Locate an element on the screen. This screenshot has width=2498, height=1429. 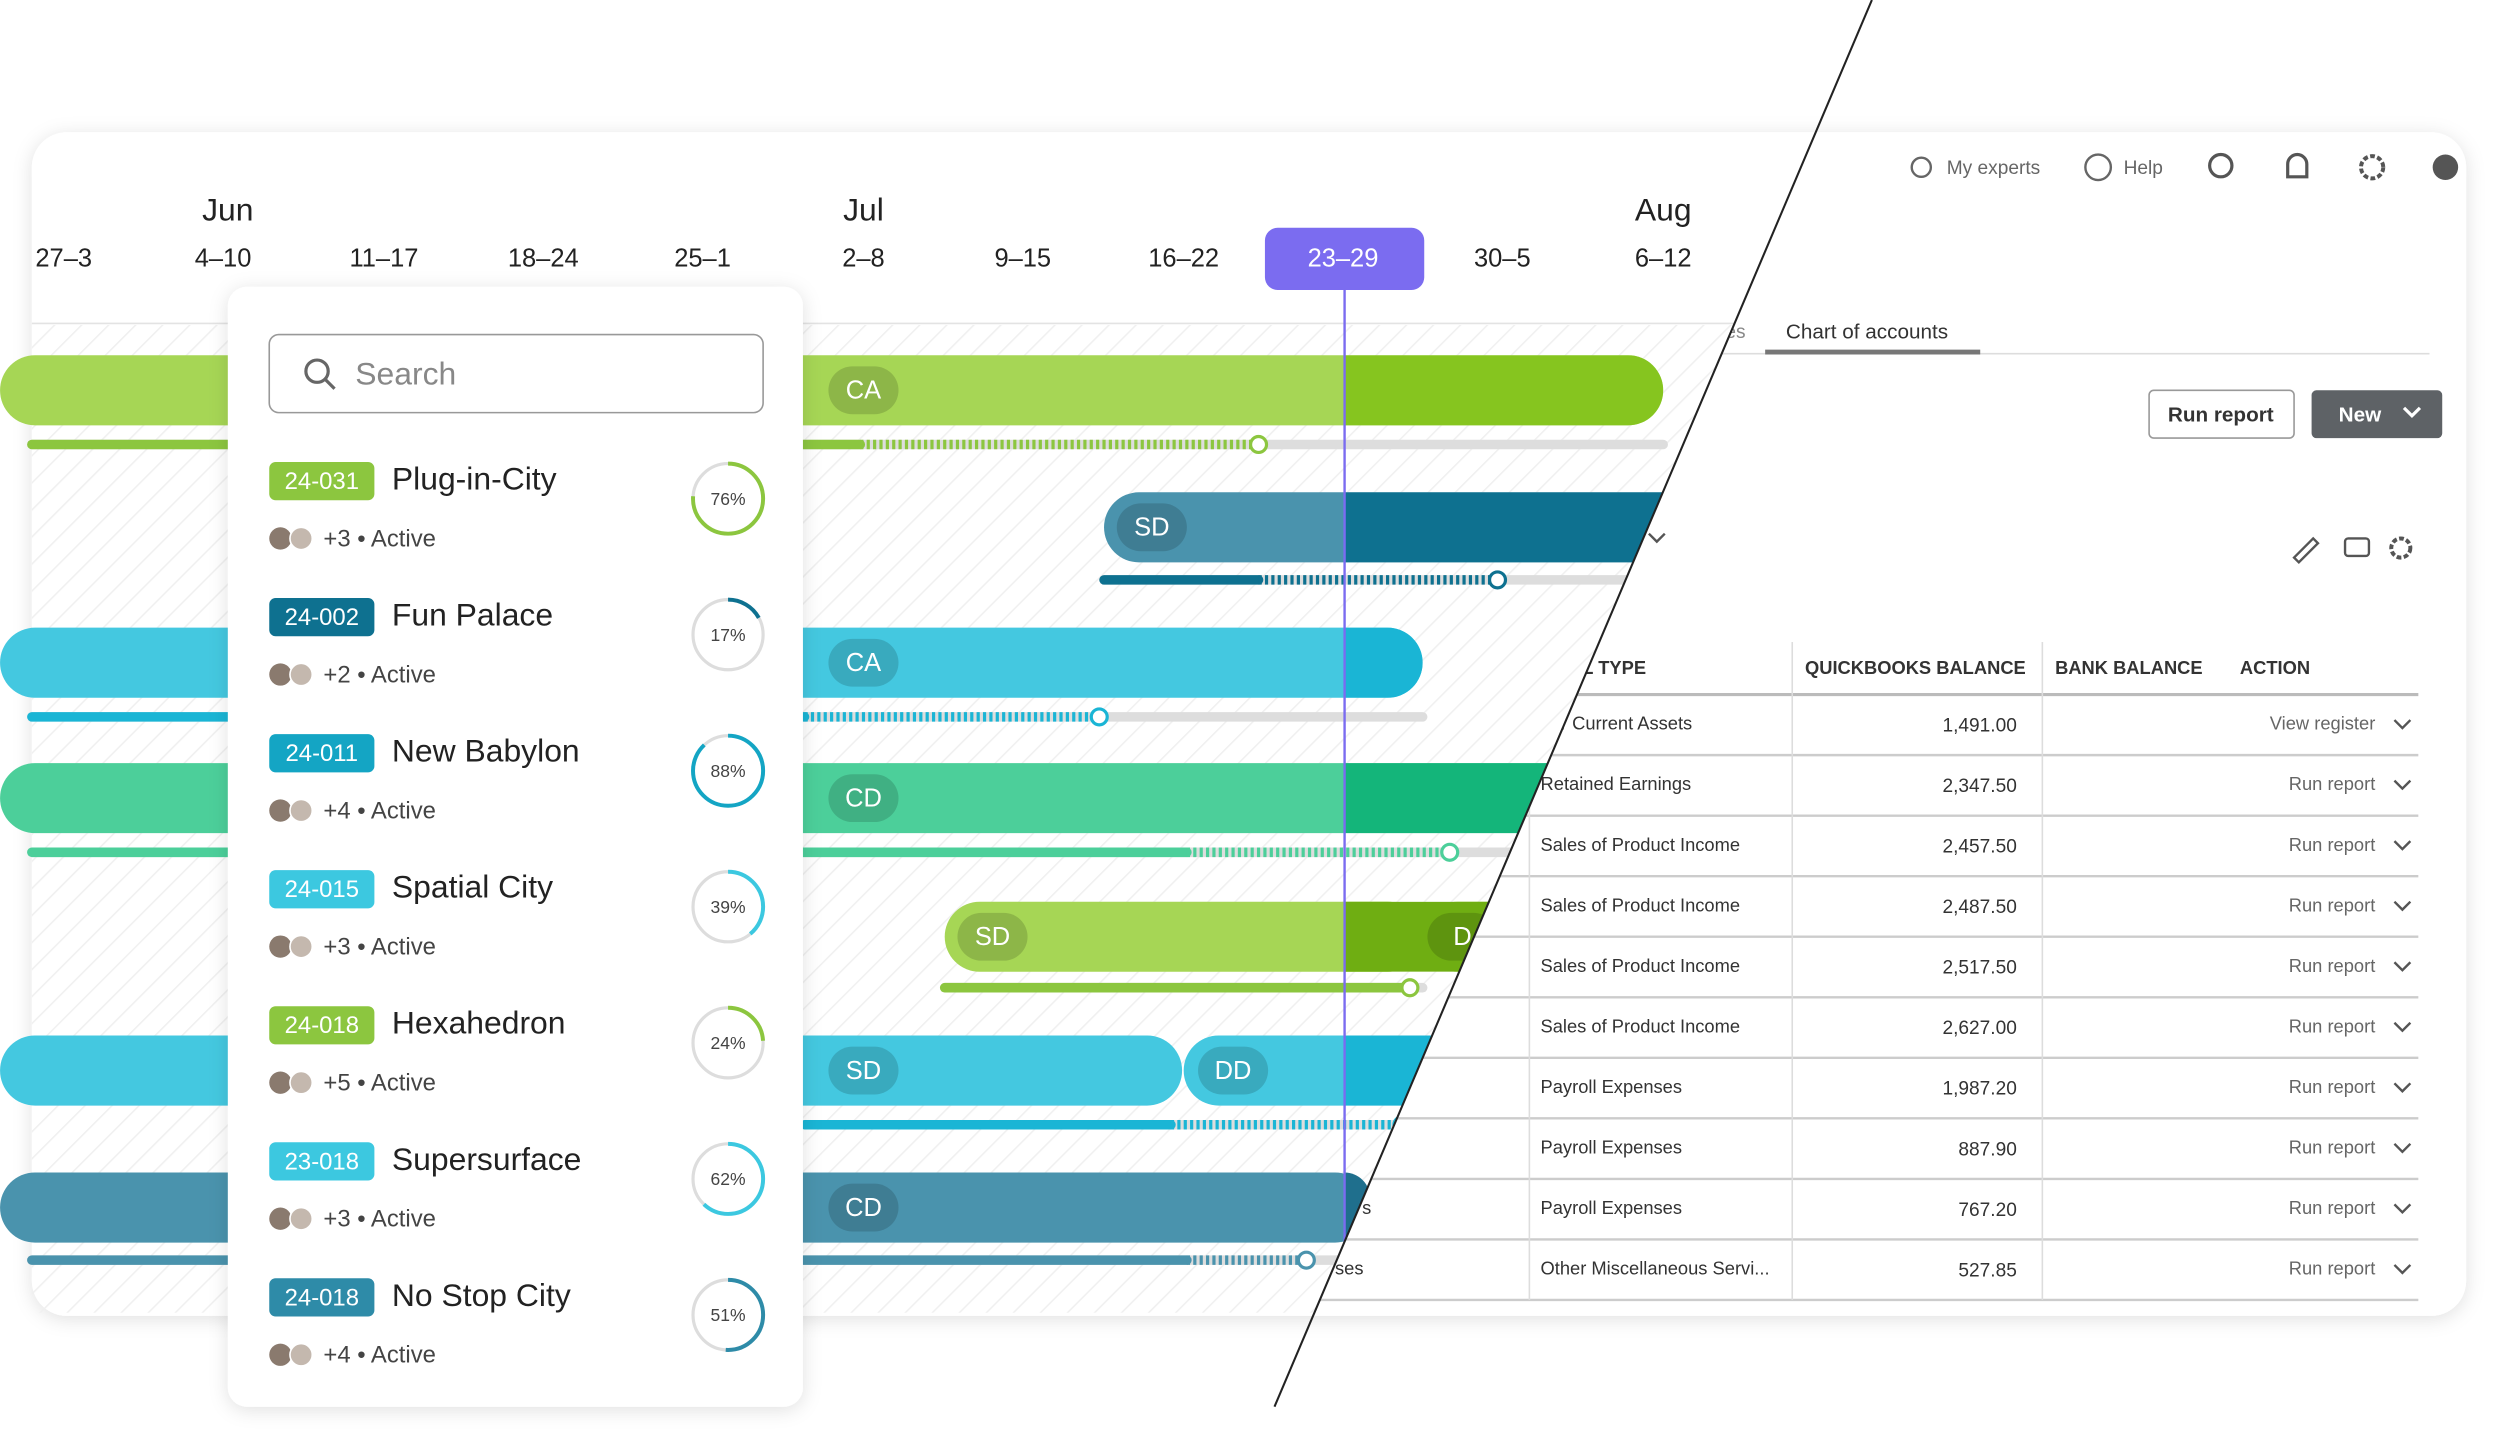
toolbar-link: Help is located at coordinates (2143, 168).